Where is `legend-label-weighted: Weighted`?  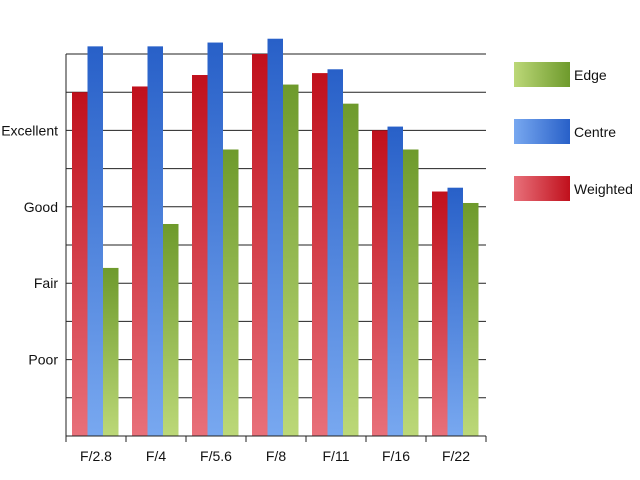 legend-label-weighted: Weighted is located at coordinates (603, 189).